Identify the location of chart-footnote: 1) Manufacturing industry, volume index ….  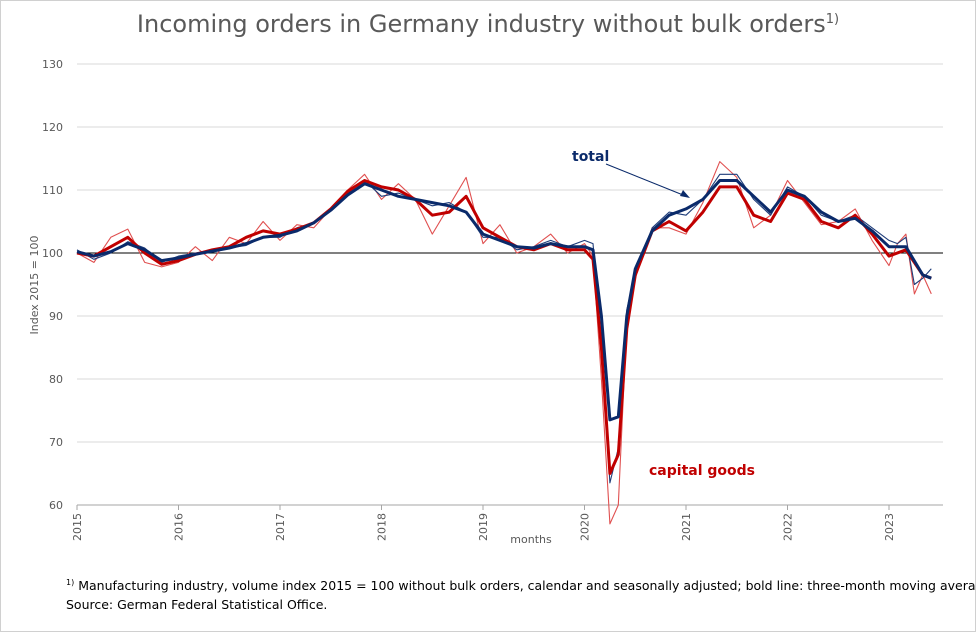
(521, 593).